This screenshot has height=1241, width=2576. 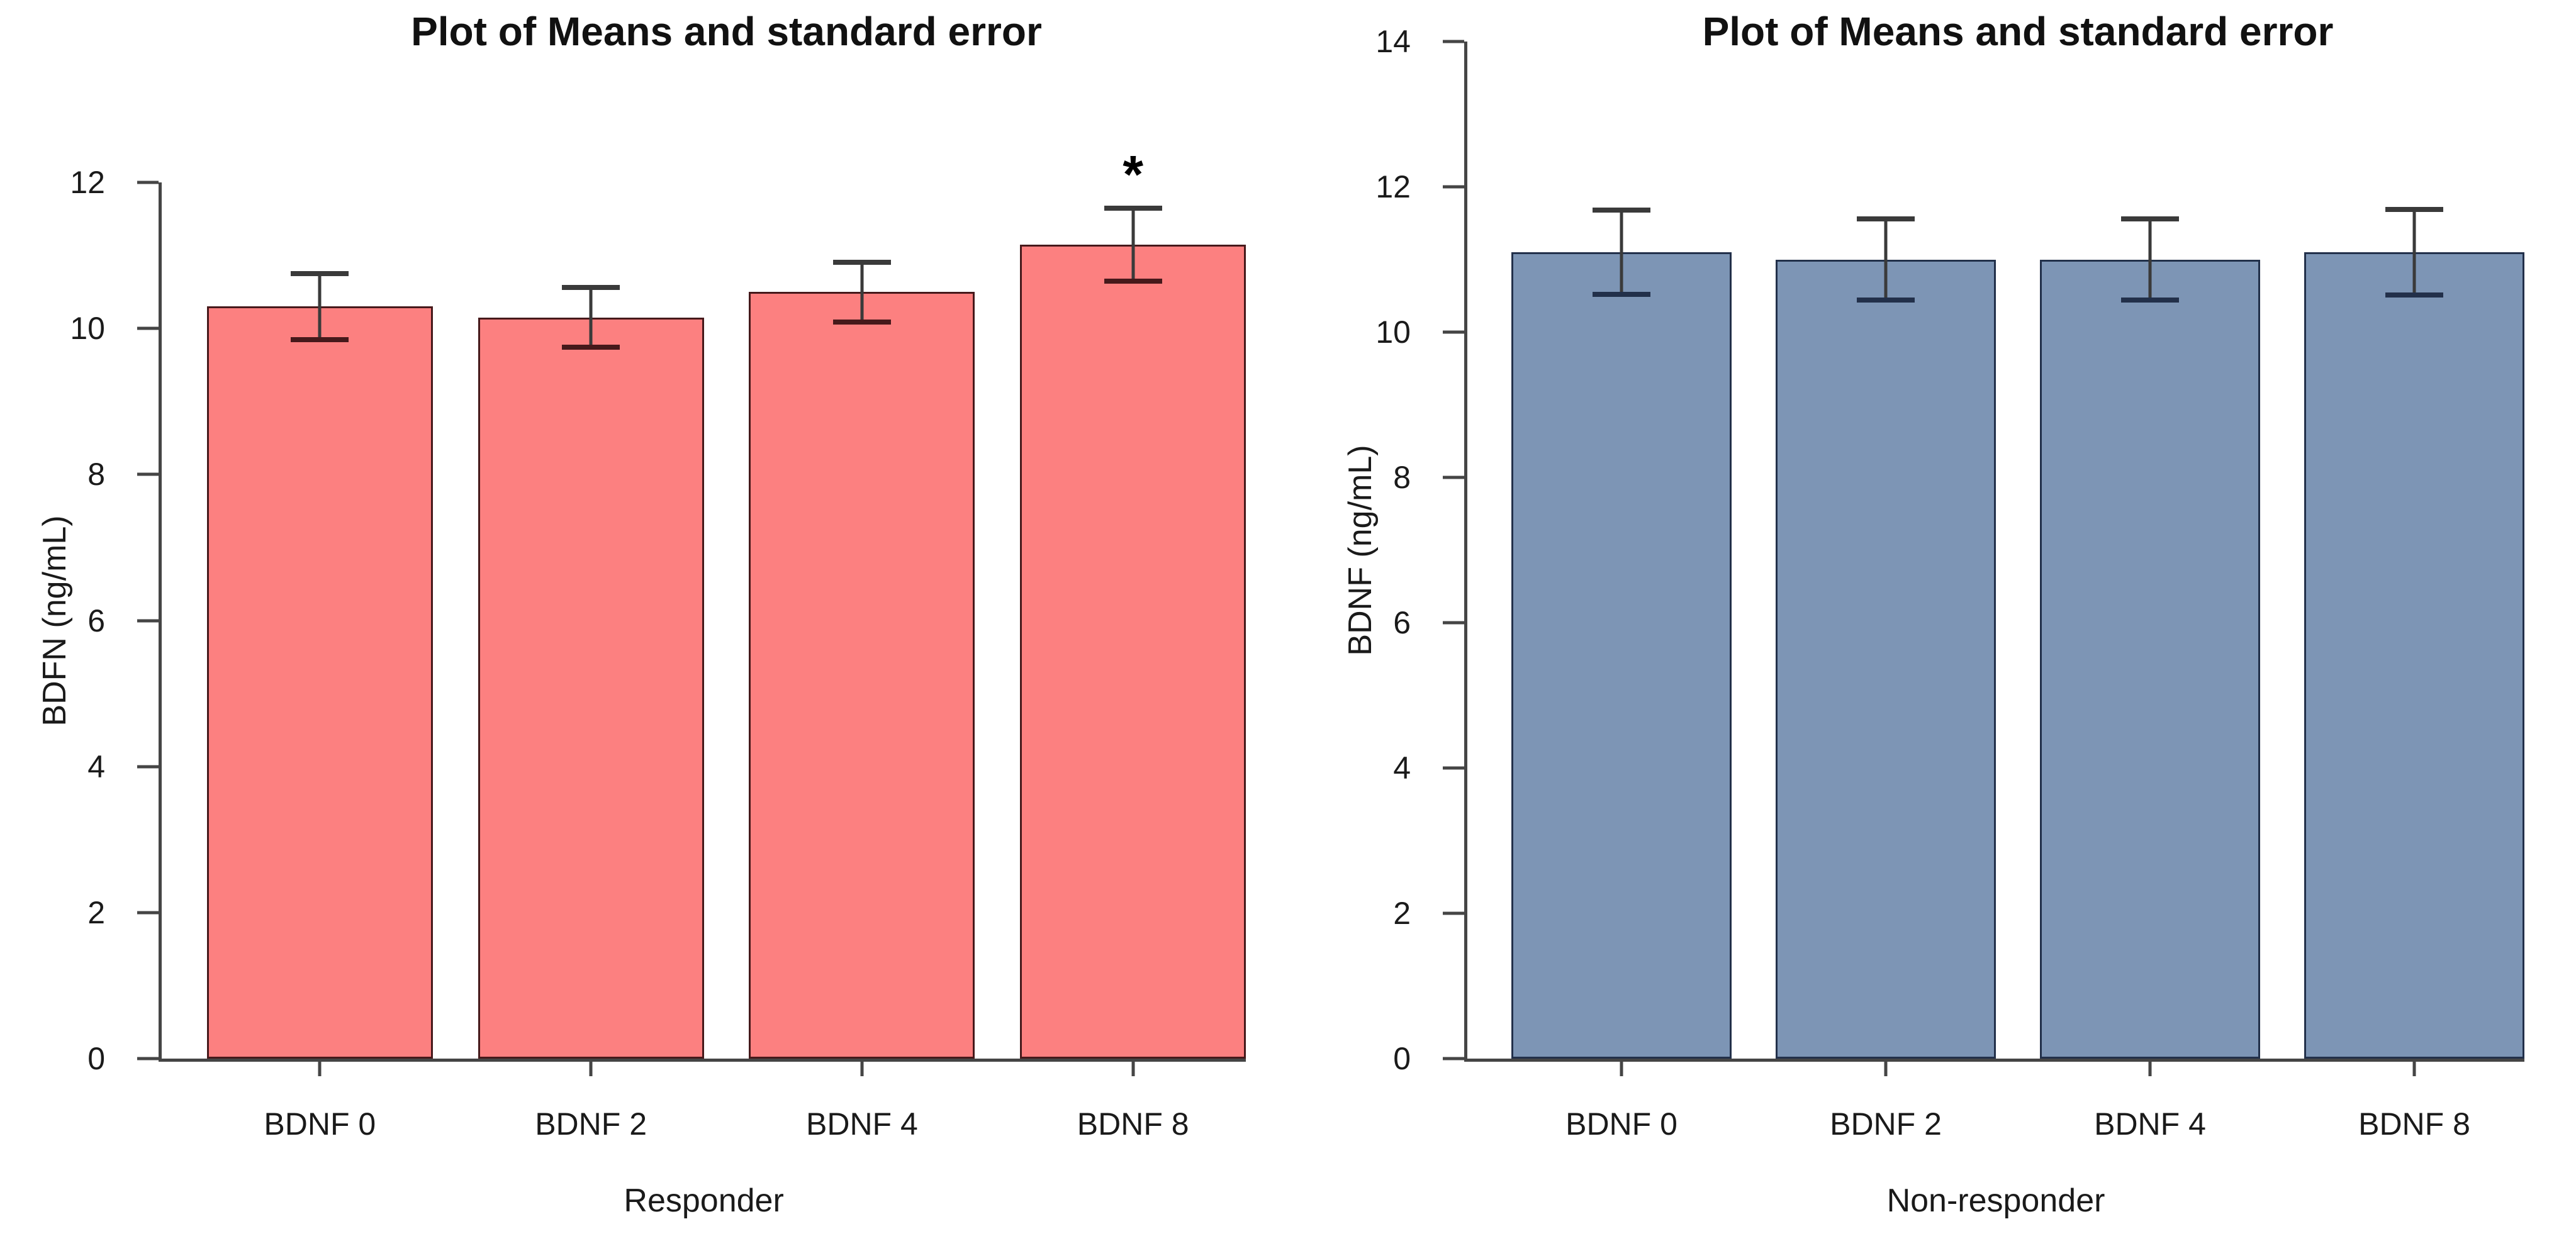 What do you see at coordinates (1995, 1201) in the screenshot?
I see `x-axis-label: Non-responder` at bounding box center [1995, 1201].